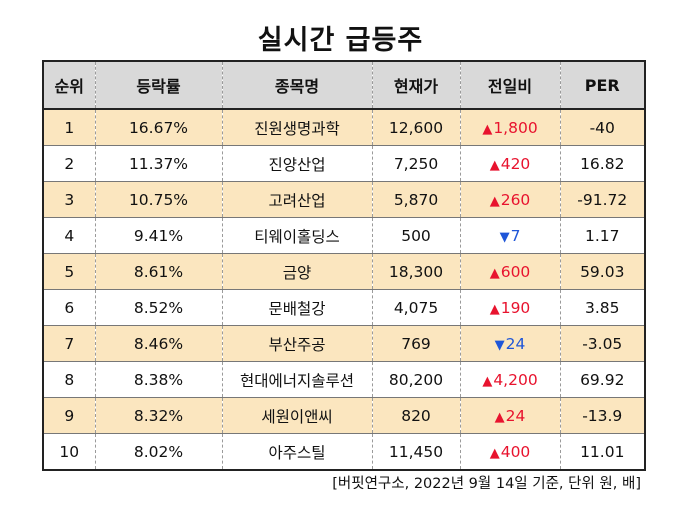 This screenshot has width=681, height=510. Describe the element at coordinates (69, 271) in the screenshot. I see `rank-cell: 5` at that location.